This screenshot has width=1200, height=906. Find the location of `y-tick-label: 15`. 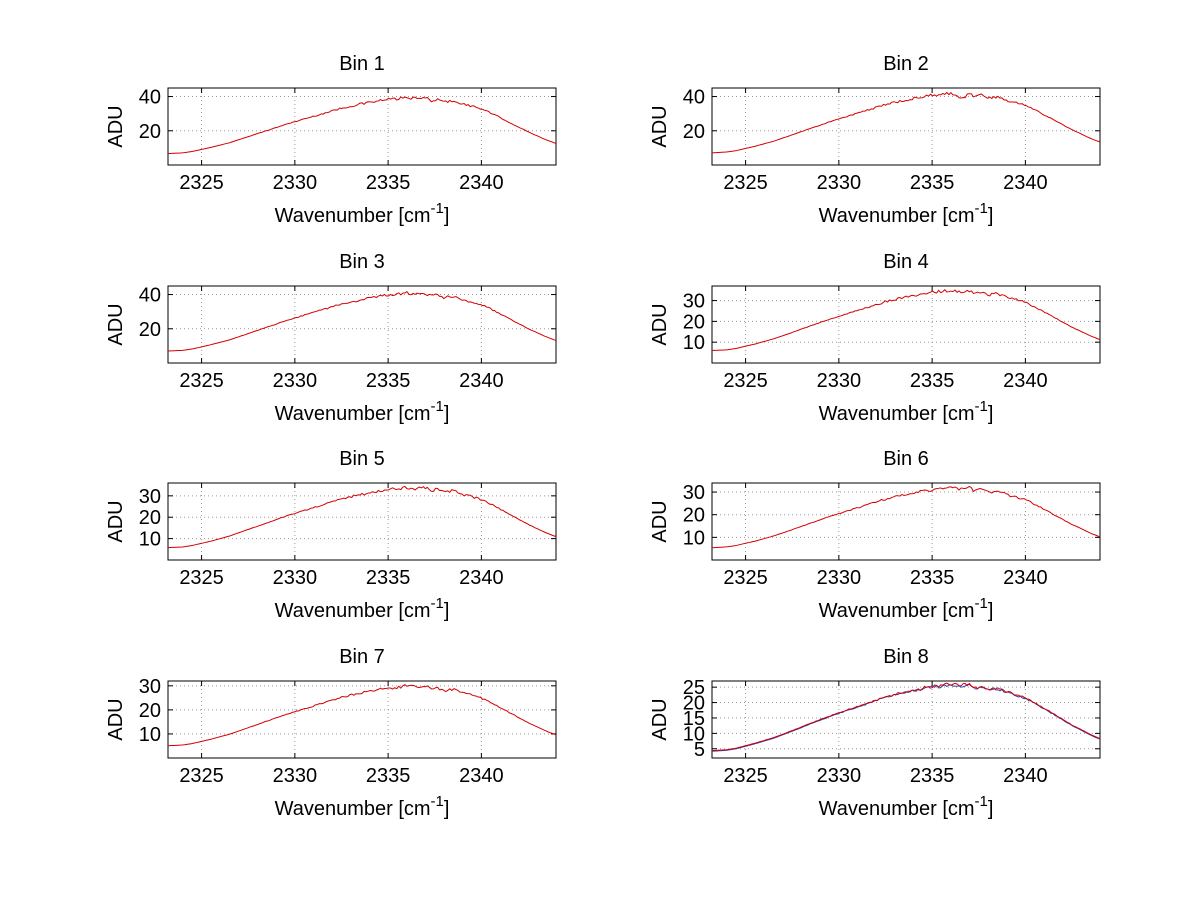

y-tick-label: 15 is located at coordinates (694, 719).